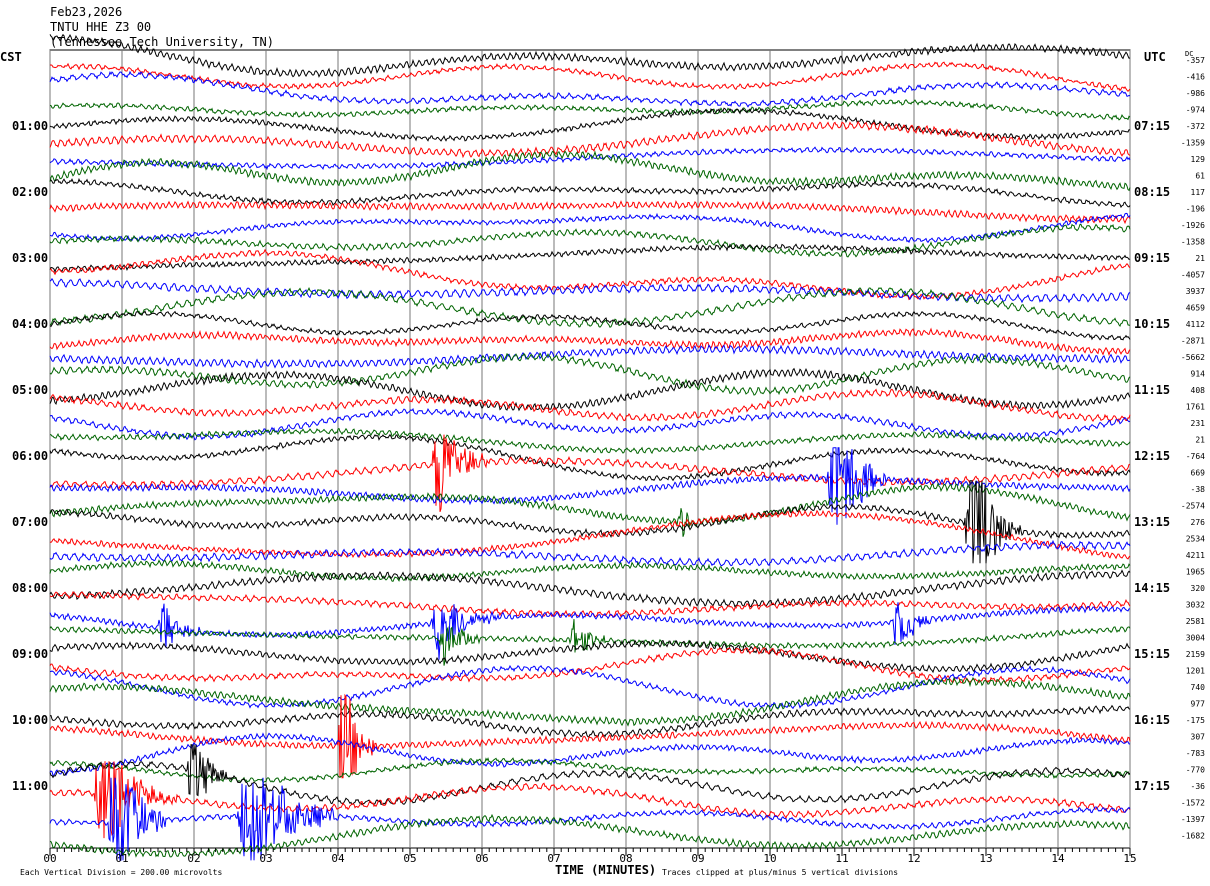 The width and height of the screenshot is (1210, 886). What do you see at coordinates (605, 870) in the screenshot?
I see `x-axis-title: TIME (MINUTES)` at bounding box center [605, 870].